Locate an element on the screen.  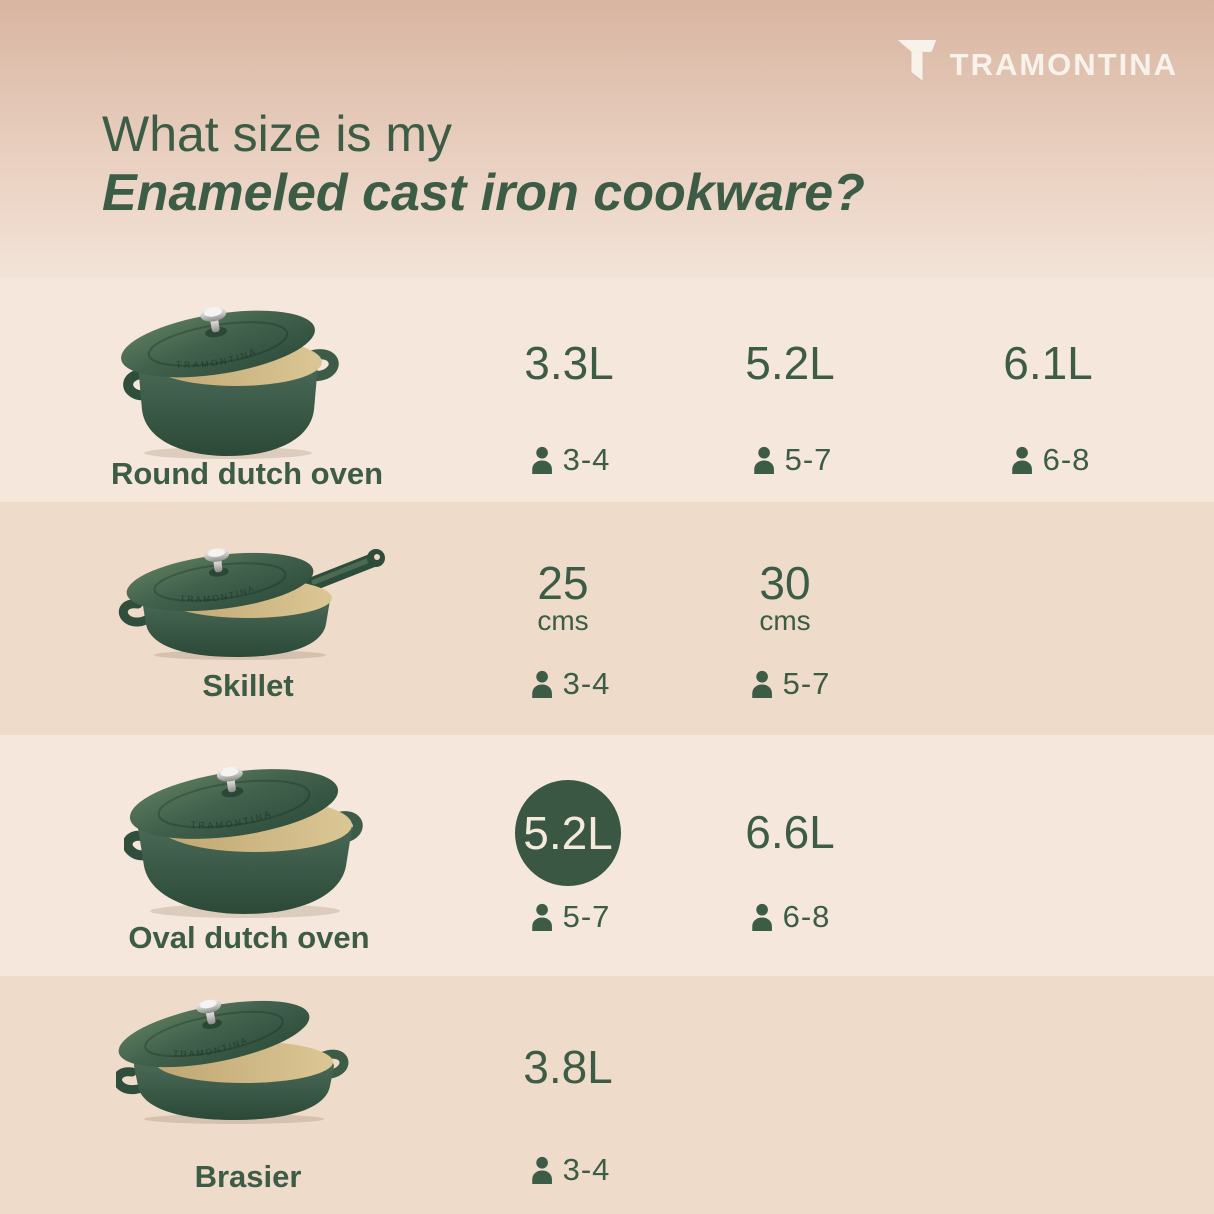
round-dutch-oven-image: TRAMONTINA is located at coordinates (229, 374).